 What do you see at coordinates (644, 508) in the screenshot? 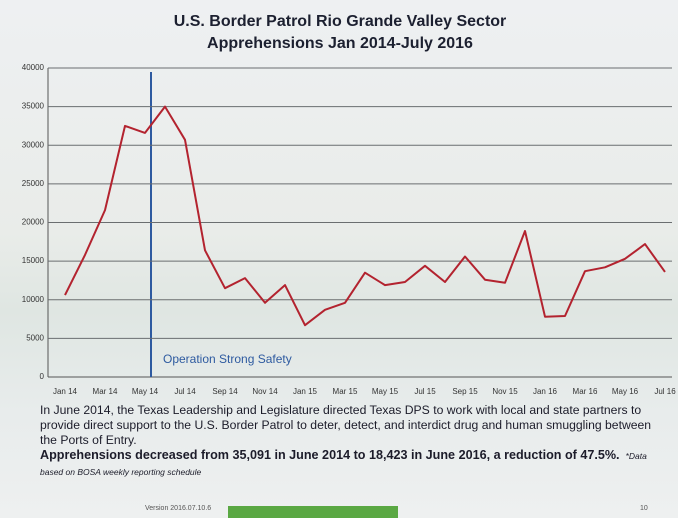
I see `page-number: 10` at bounding box center [644, 508].